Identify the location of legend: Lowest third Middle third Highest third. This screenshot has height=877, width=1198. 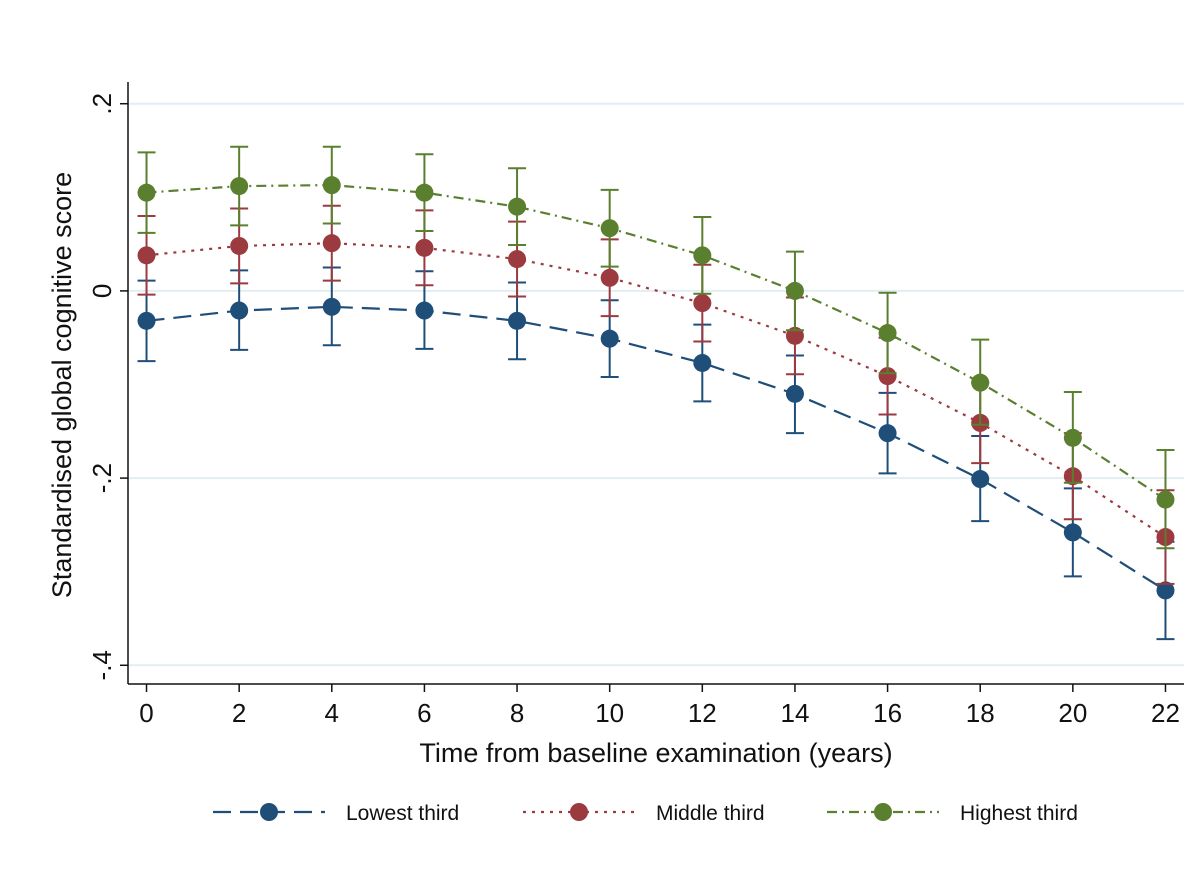
(645, 813).